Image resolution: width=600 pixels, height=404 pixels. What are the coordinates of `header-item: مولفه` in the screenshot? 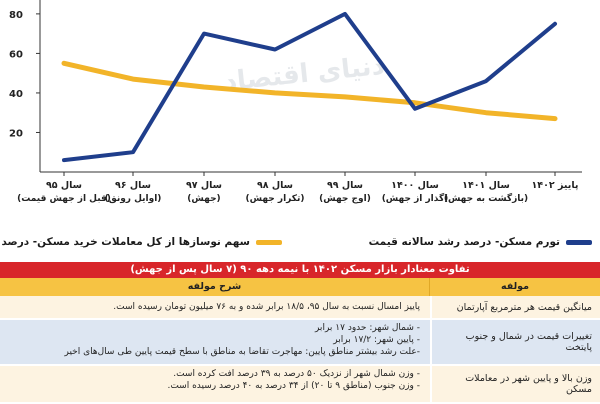 It's located at (514, 287).